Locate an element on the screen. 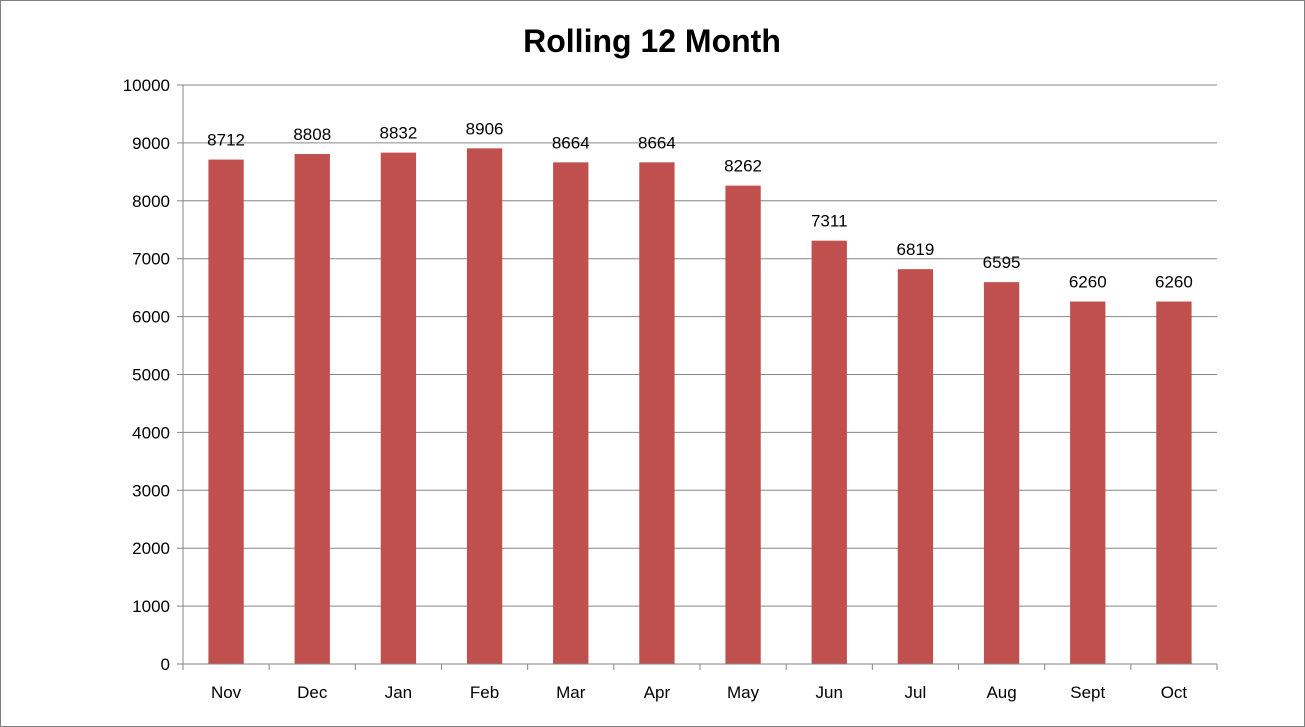 The image size is (1305, 727). x-tick-label: Jun is located at coordinates (829, 692).